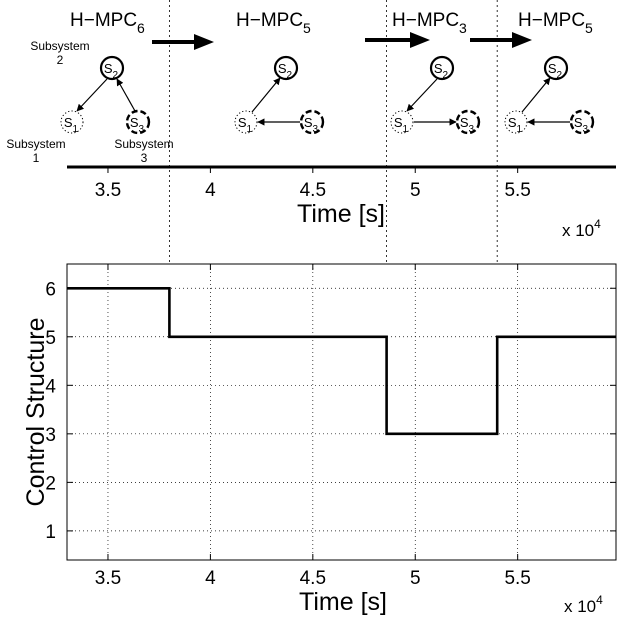  I want to click on x-tick-label: 4, so click(210, 578).